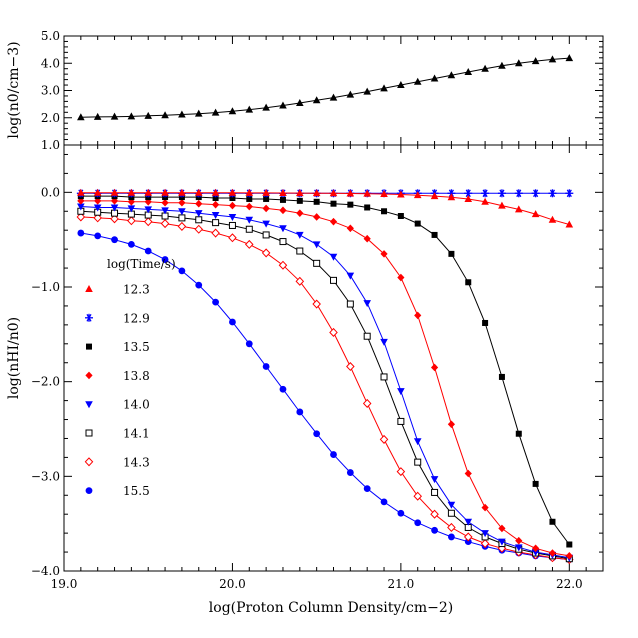 This screenshot has height=638, width=638. Describe the element at coordinates (401, 584) in the screenshot. I see `x-tick-label: 21.0` at that location.